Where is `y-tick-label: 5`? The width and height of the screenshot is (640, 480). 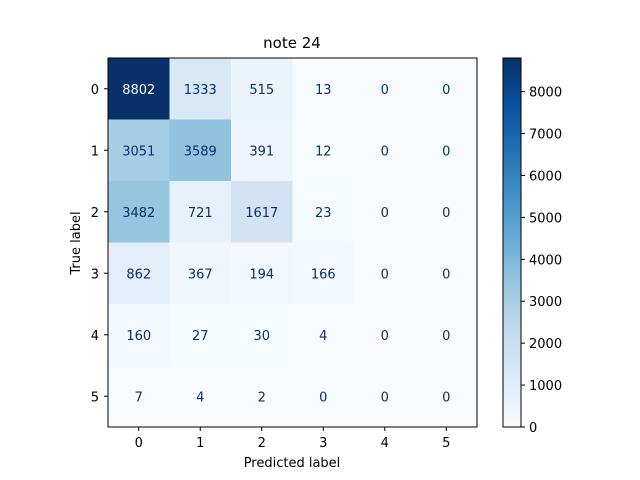 y-tick-label: 5 is located at coordinates (95, 397).